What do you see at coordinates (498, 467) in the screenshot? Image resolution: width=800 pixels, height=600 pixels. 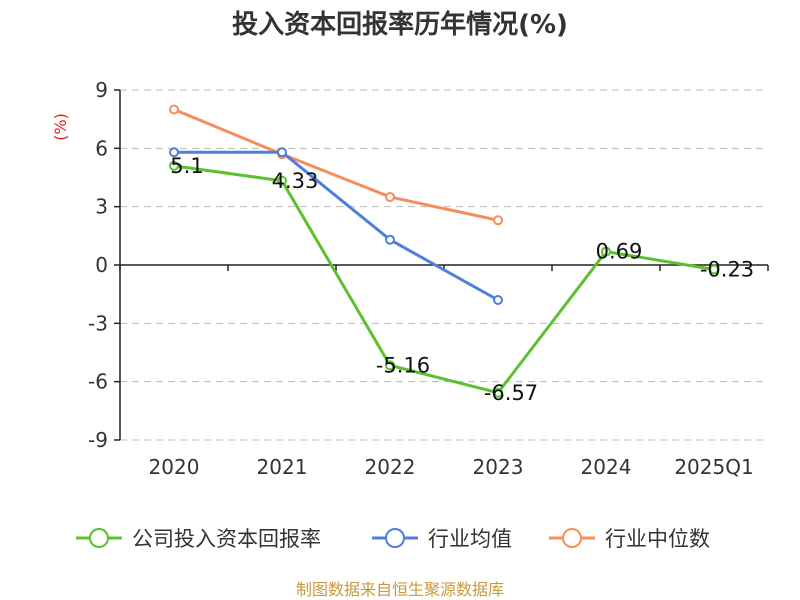 I see `x-tick-label: 2023` at bounding box center [498, 467].